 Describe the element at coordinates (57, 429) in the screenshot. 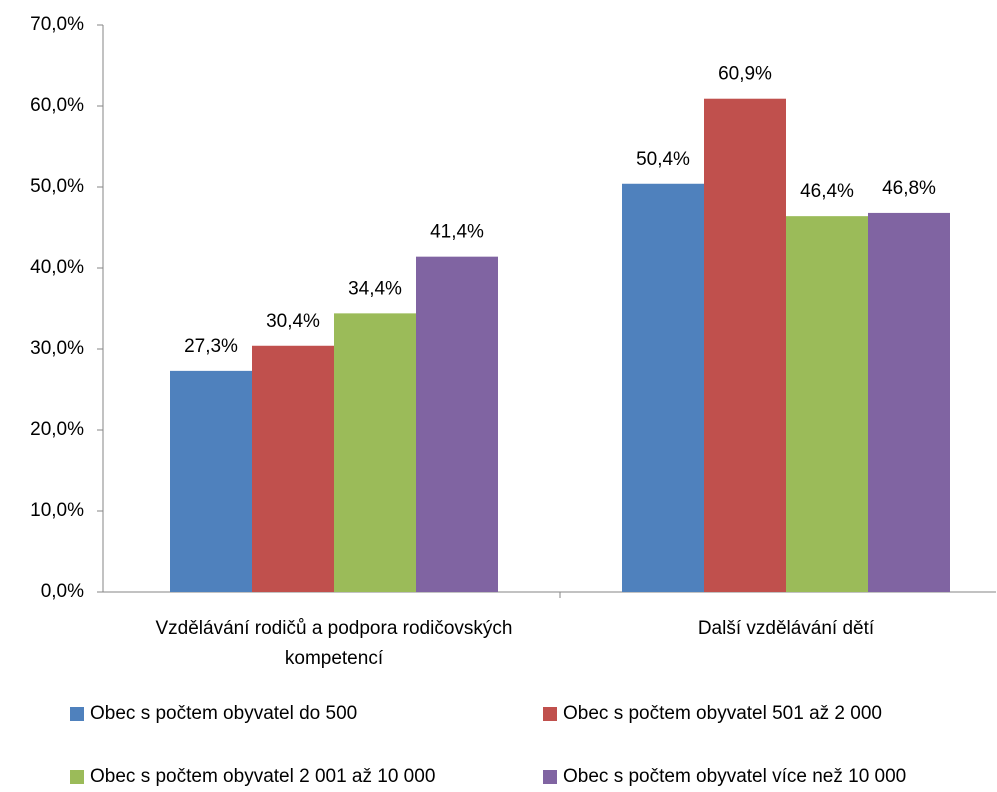

I see `y-tick-label: 20,0%` at that location.